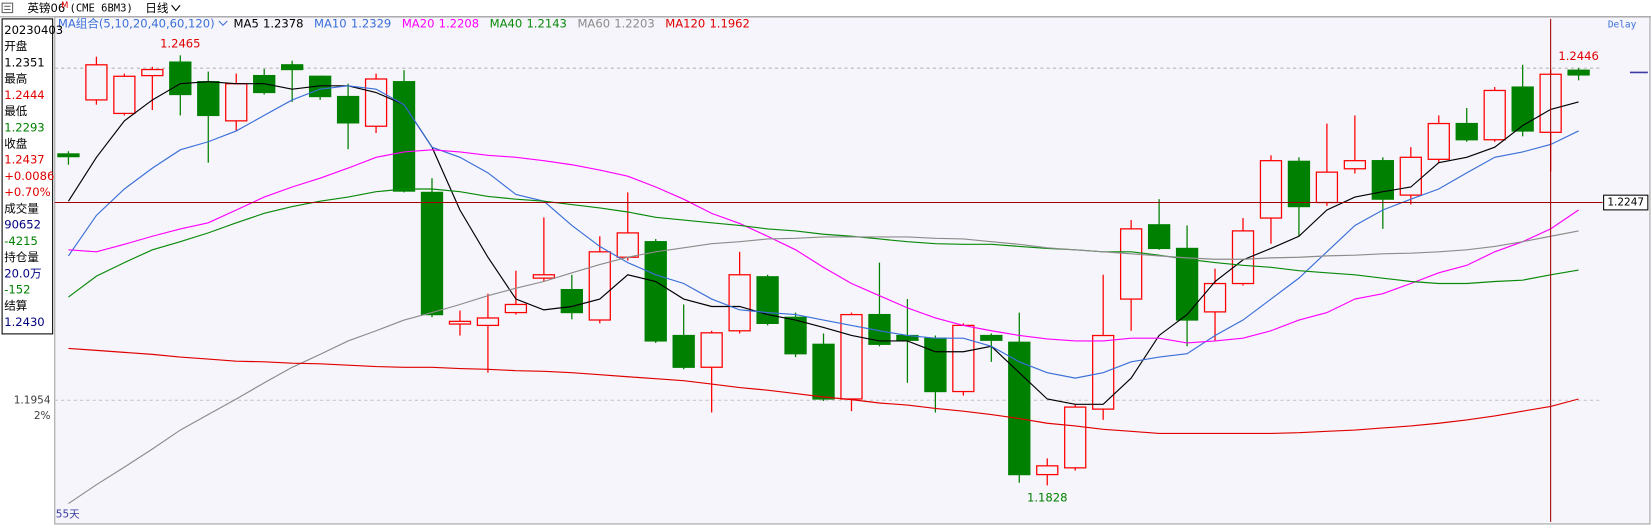 Image resolution: width=1651 pixels, height=525 pixels. Describe the element at coordinates (685, 24) in the screenshot. I see `legend-name: MA120` at that location.